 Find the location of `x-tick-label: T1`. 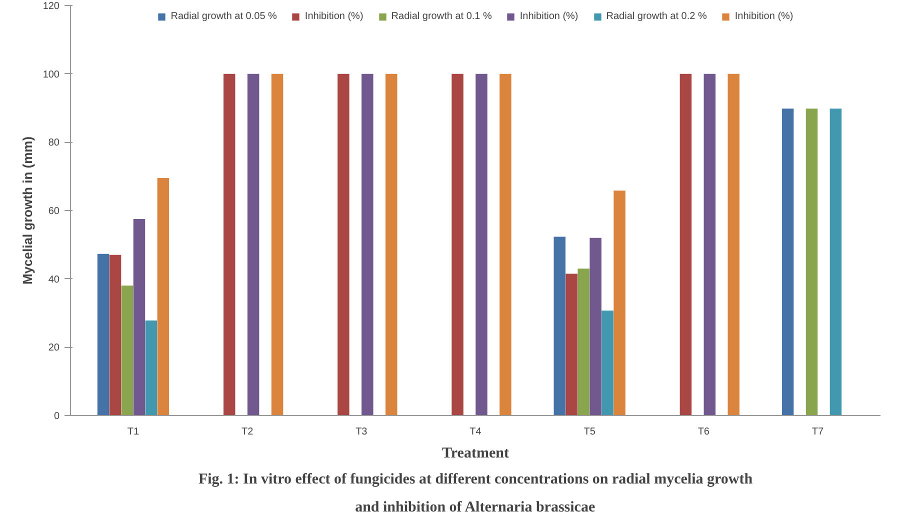

x-tick-label: T1 is located at coordinates (133, 432).